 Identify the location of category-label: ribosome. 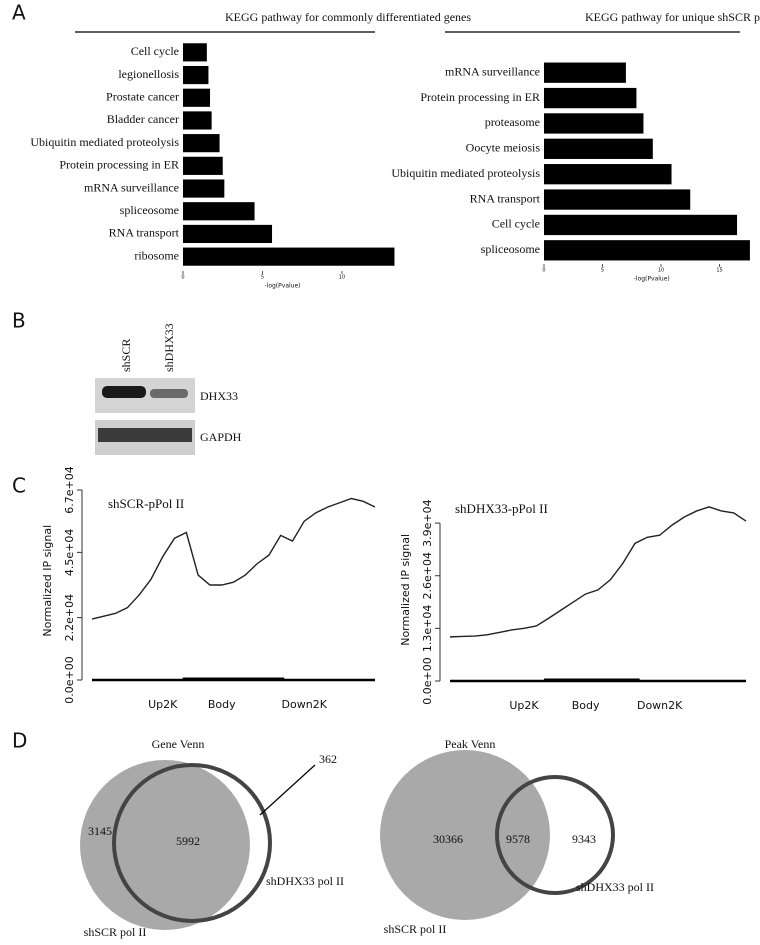
(156, 255).